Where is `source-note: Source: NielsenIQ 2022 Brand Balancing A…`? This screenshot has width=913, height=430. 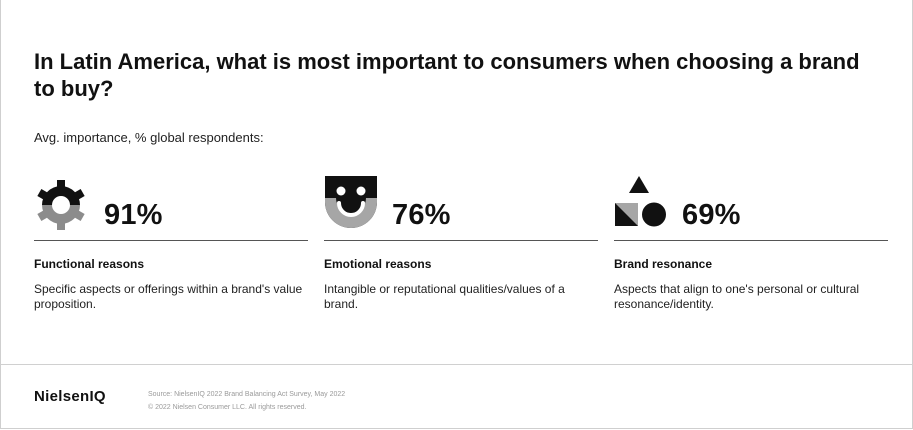
source-note: Source: NielsenIQ 2022 Brand Balancing A… is located at coordinates (246, 401).